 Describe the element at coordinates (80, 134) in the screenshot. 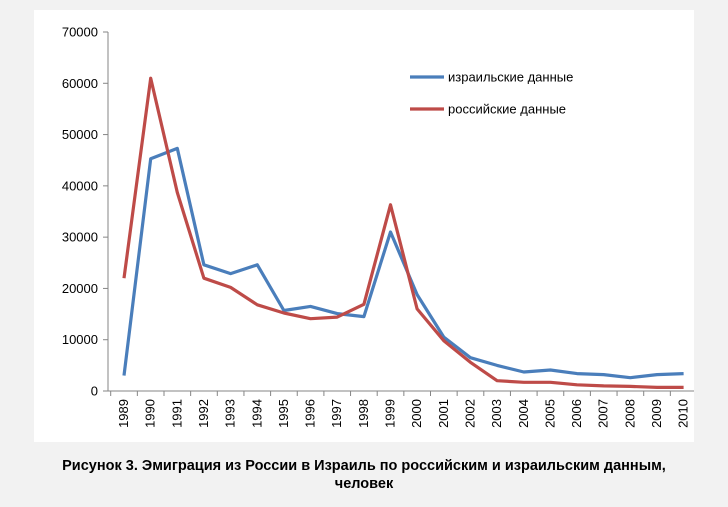

I see `y-tick-label: 50000` at that location.